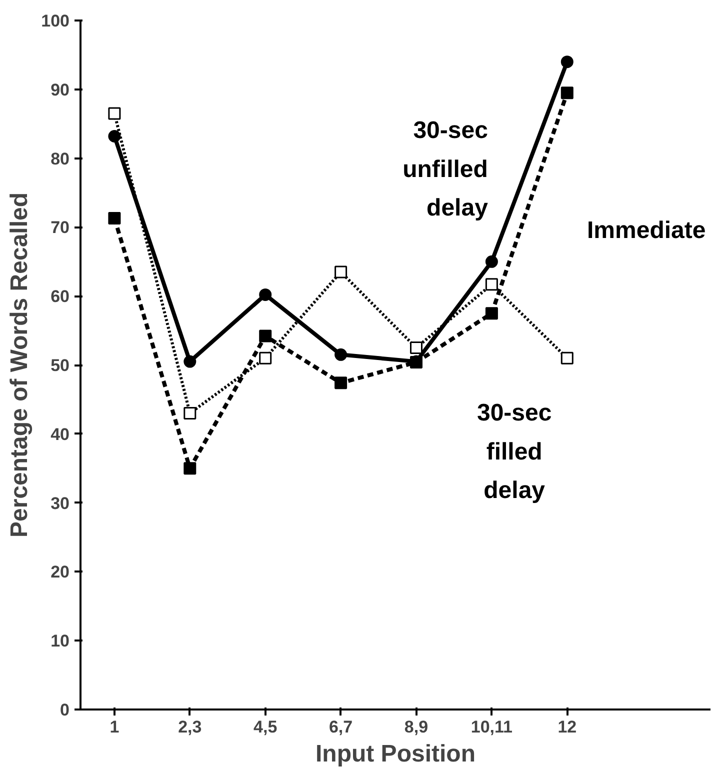 This screenshot has width=719, height=777. What do you see at coordinates (266, 727) in the screenshot?
I see `x-tick-label: 4,5` at bounding box center [266, 727].